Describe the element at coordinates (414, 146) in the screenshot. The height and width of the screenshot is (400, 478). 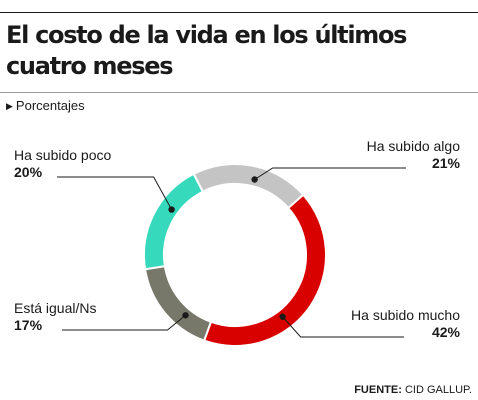
I see `slice-label: Ha subido algo` at that location.